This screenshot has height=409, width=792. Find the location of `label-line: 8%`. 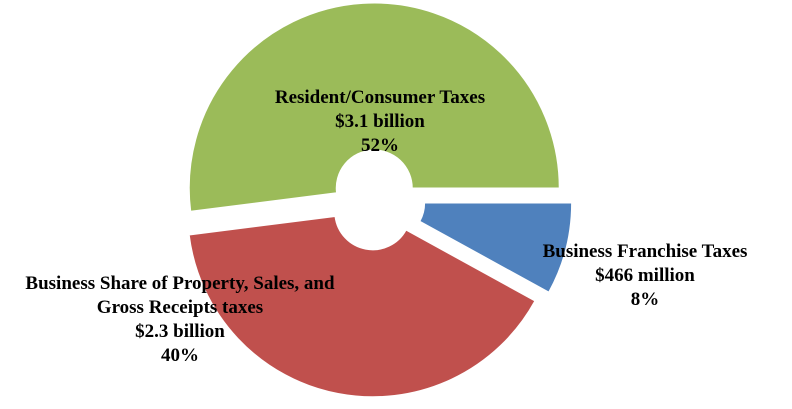

label-line: 8% is located at coordinates (645, 299).